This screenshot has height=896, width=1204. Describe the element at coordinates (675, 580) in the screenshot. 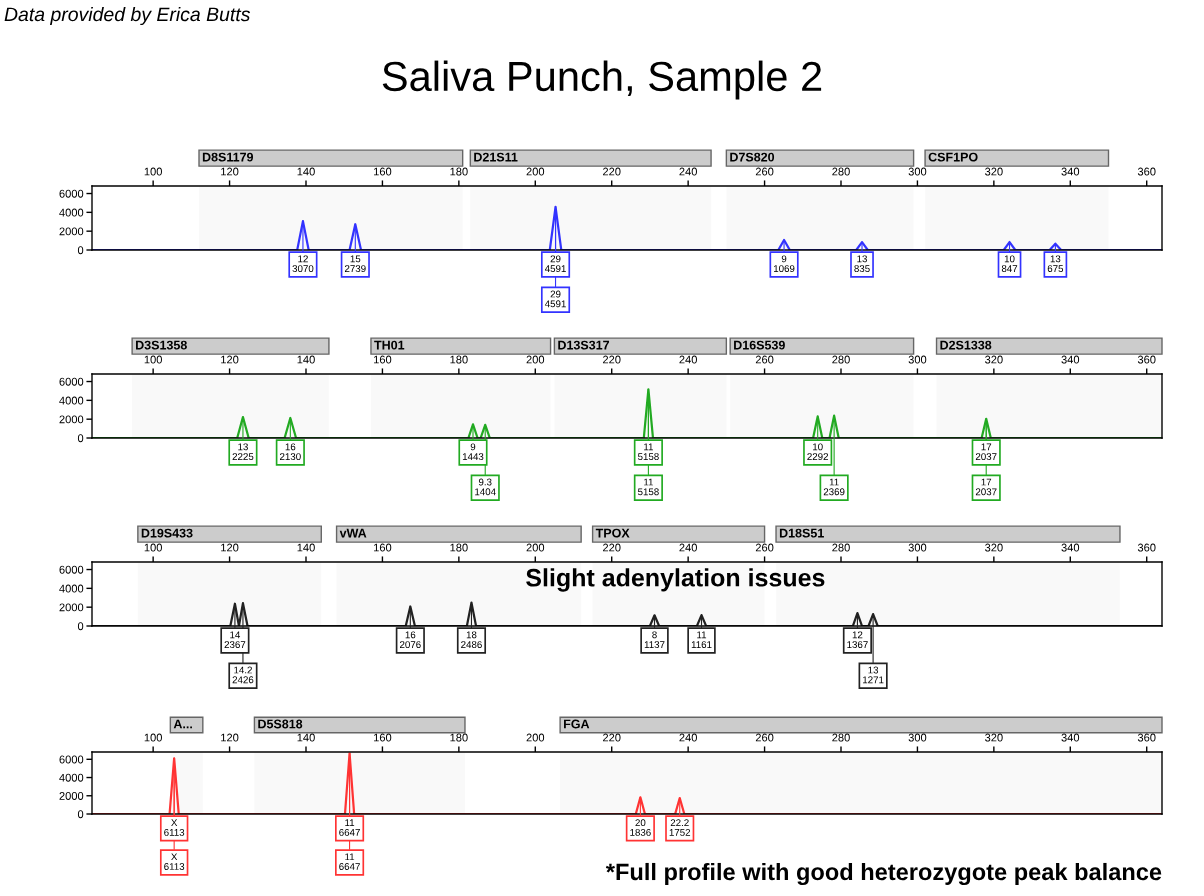

I see `annotation: Slight adenylation issues` at that location.